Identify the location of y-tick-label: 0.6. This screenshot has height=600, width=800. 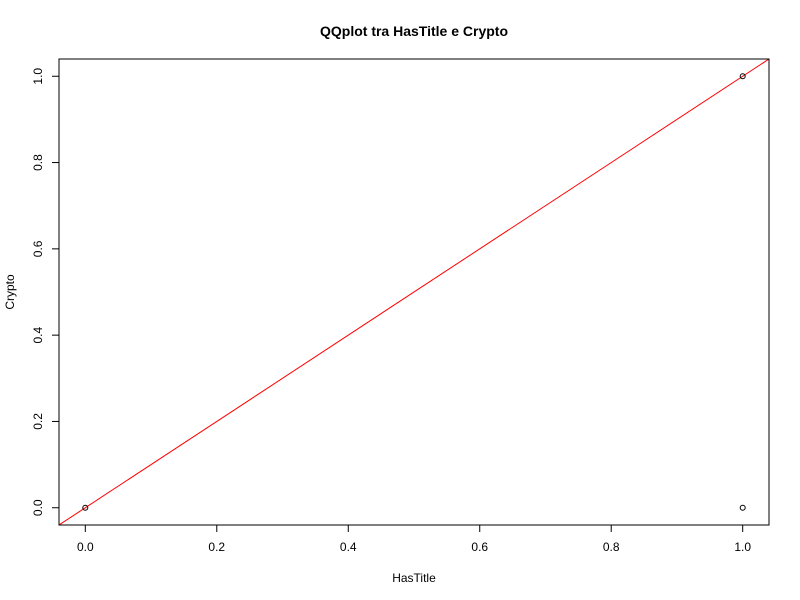
(38, 248).